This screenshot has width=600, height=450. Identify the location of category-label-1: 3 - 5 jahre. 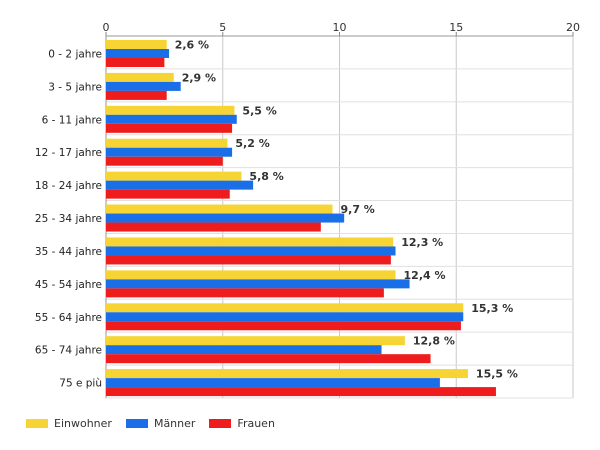
(75, 87).